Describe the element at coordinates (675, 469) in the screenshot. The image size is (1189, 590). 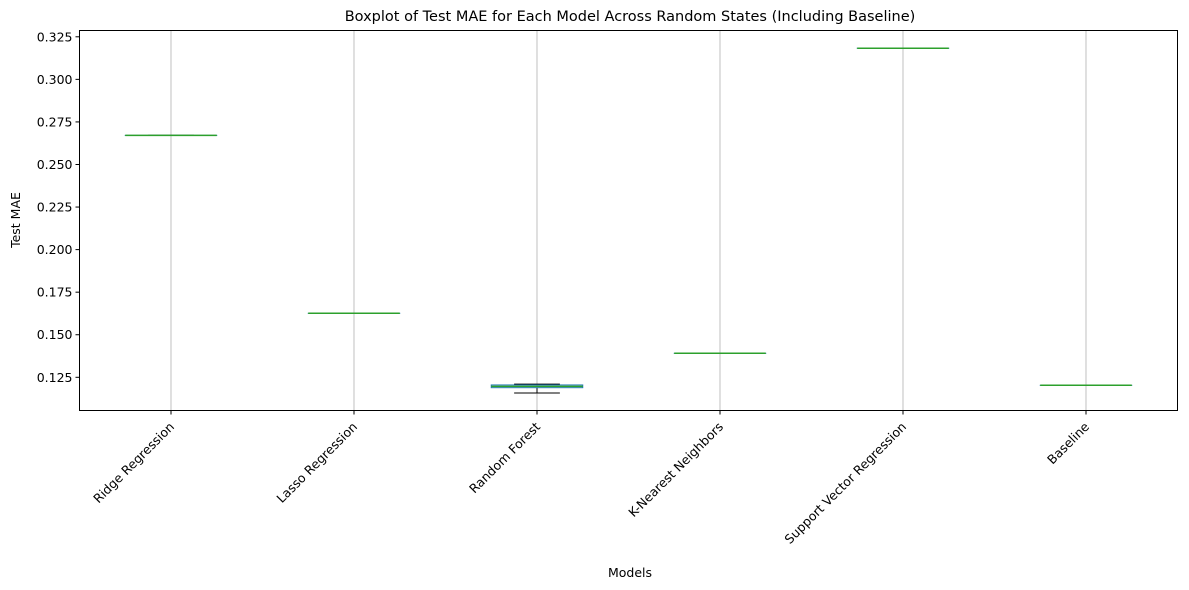
I see `x-tick-label: K-Nearest Neighbors` at that location.